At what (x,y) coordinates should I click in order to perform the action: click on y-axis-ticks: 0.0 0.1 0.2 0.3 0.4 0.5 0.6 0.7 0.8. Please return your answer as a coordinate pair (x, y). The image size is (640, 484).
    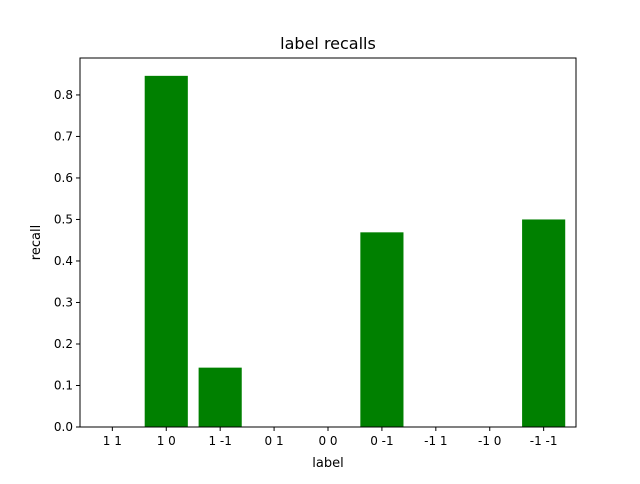
    Looking at the image, I should click on (67, 261).